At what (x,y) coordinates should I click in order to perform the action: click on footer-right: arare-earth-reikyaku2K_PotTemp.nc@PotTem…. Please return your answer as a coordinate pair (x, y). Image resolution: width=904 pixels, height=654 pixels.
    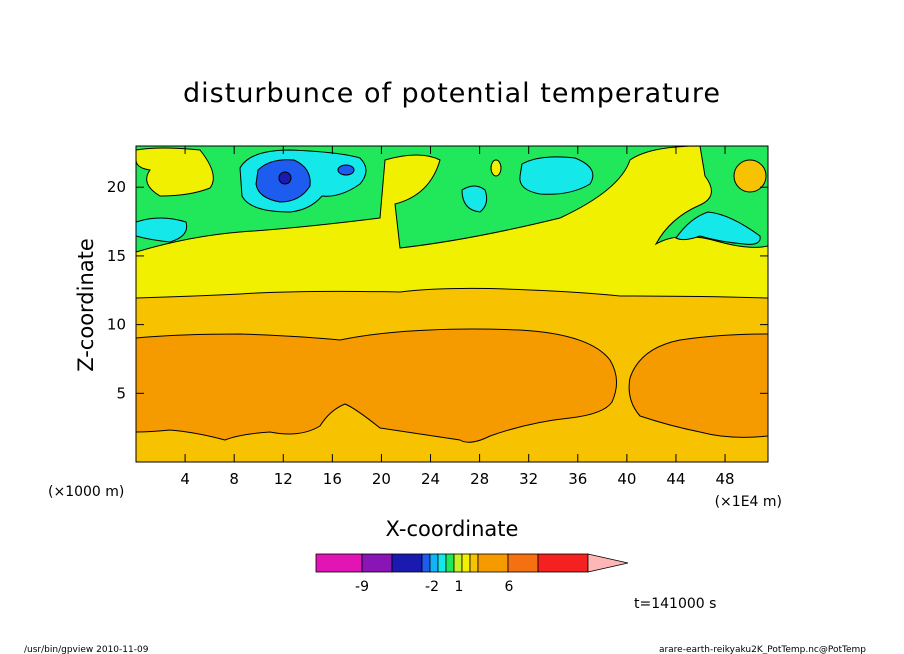
    Looking at the image, I should click on (762, 649).